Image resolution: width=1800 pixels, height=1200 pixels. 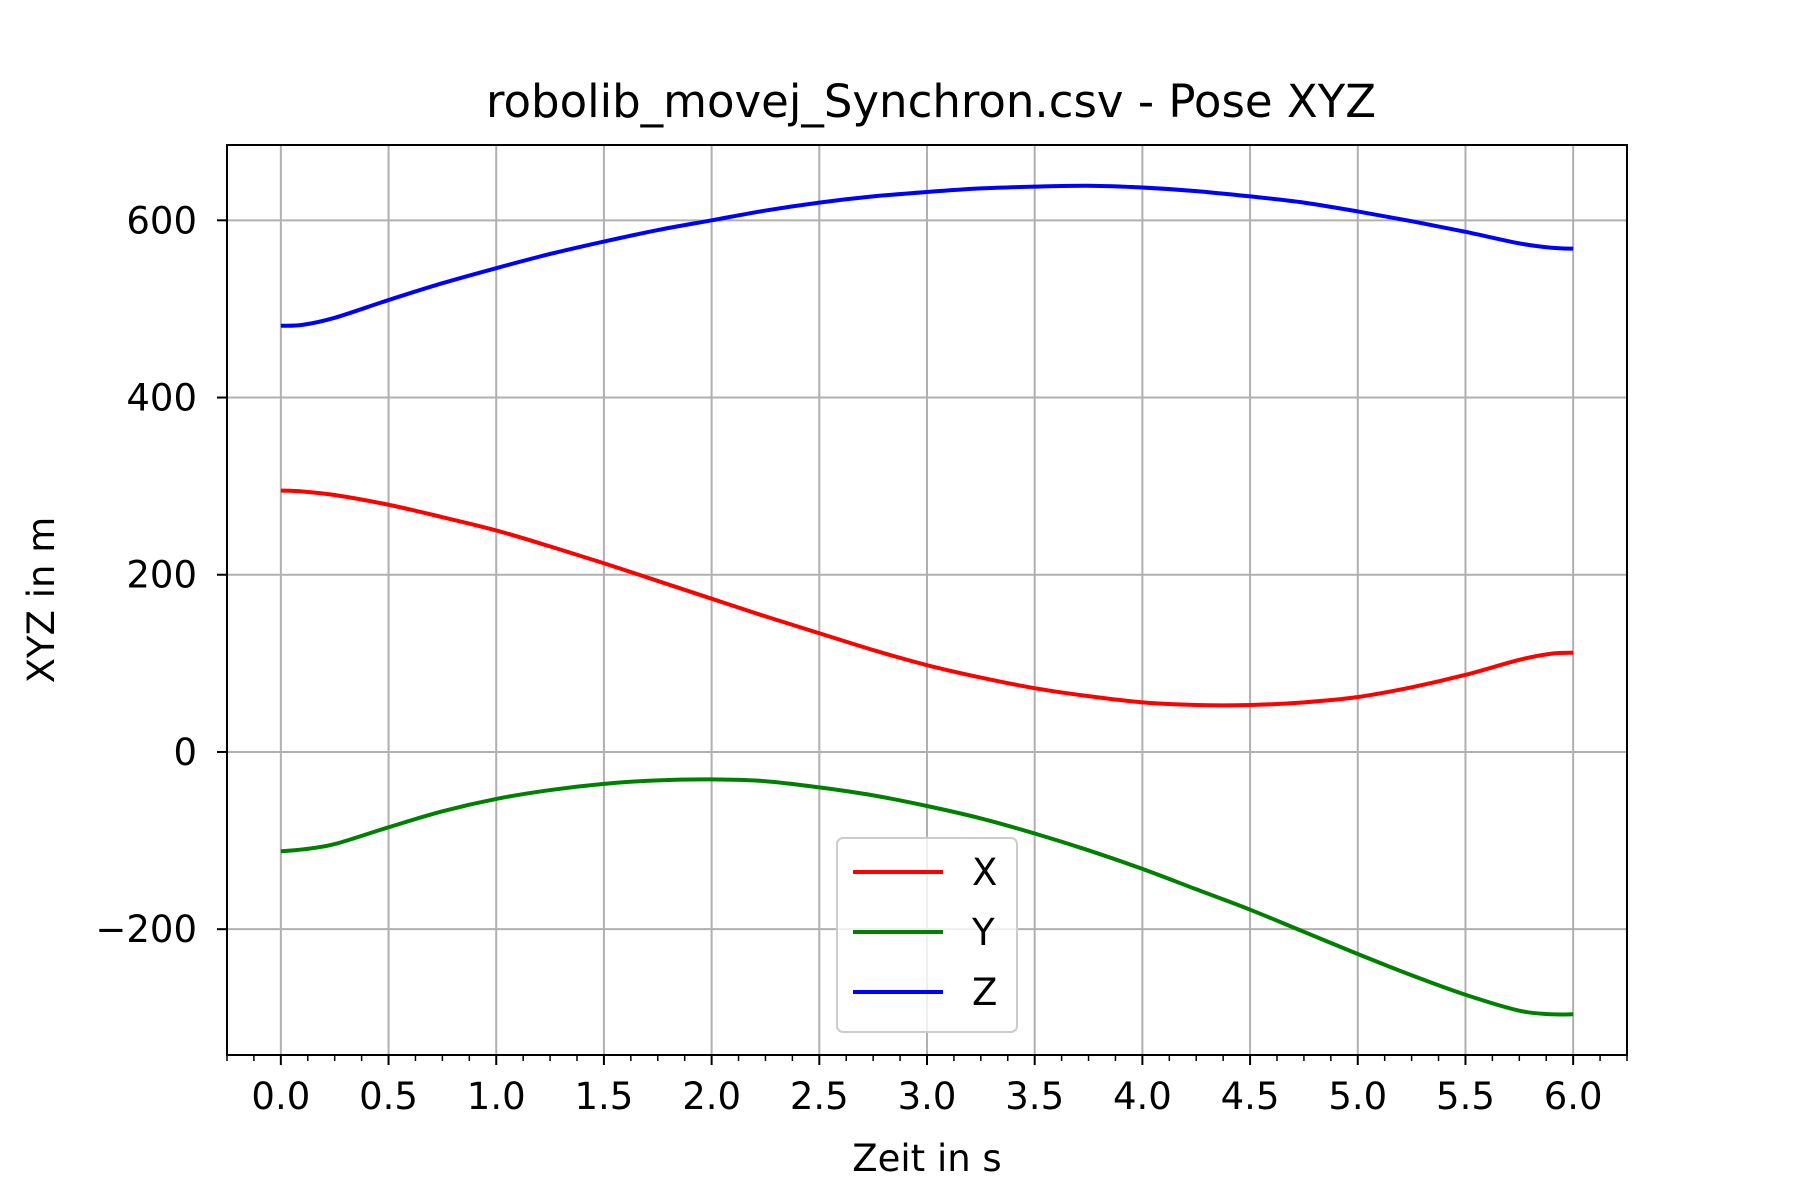 I want to click on series-line-z, so click(x=927, y=255).